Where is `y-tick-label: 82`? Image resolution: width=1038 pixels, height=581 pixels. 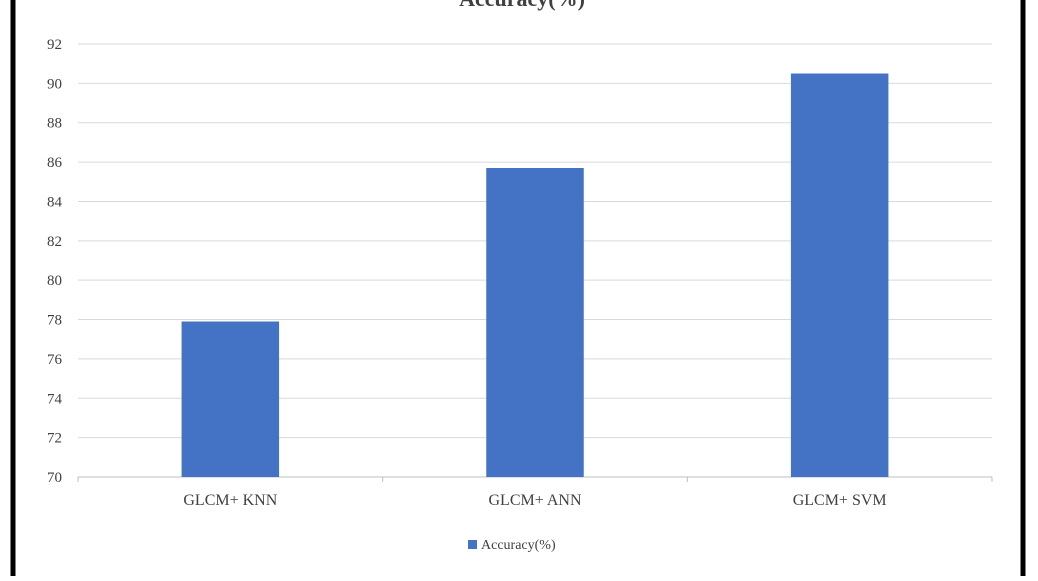 y-tick-label: 82 is located at coordinates (54, 242).